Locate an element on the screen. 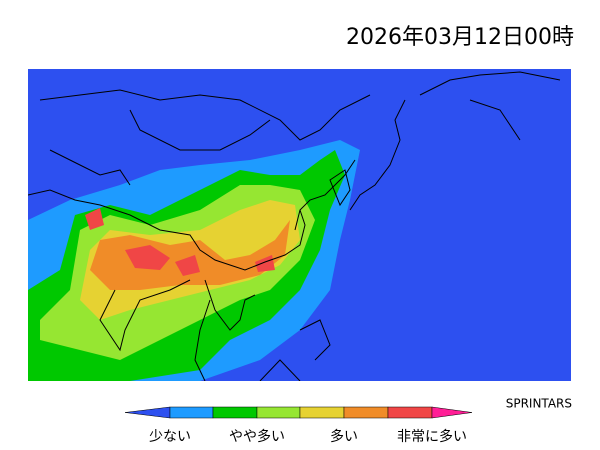 Image resolution: width=600 pixels, height=450 pixels. title: 2026年03月12日00時 is located at coordinates (460, 37).